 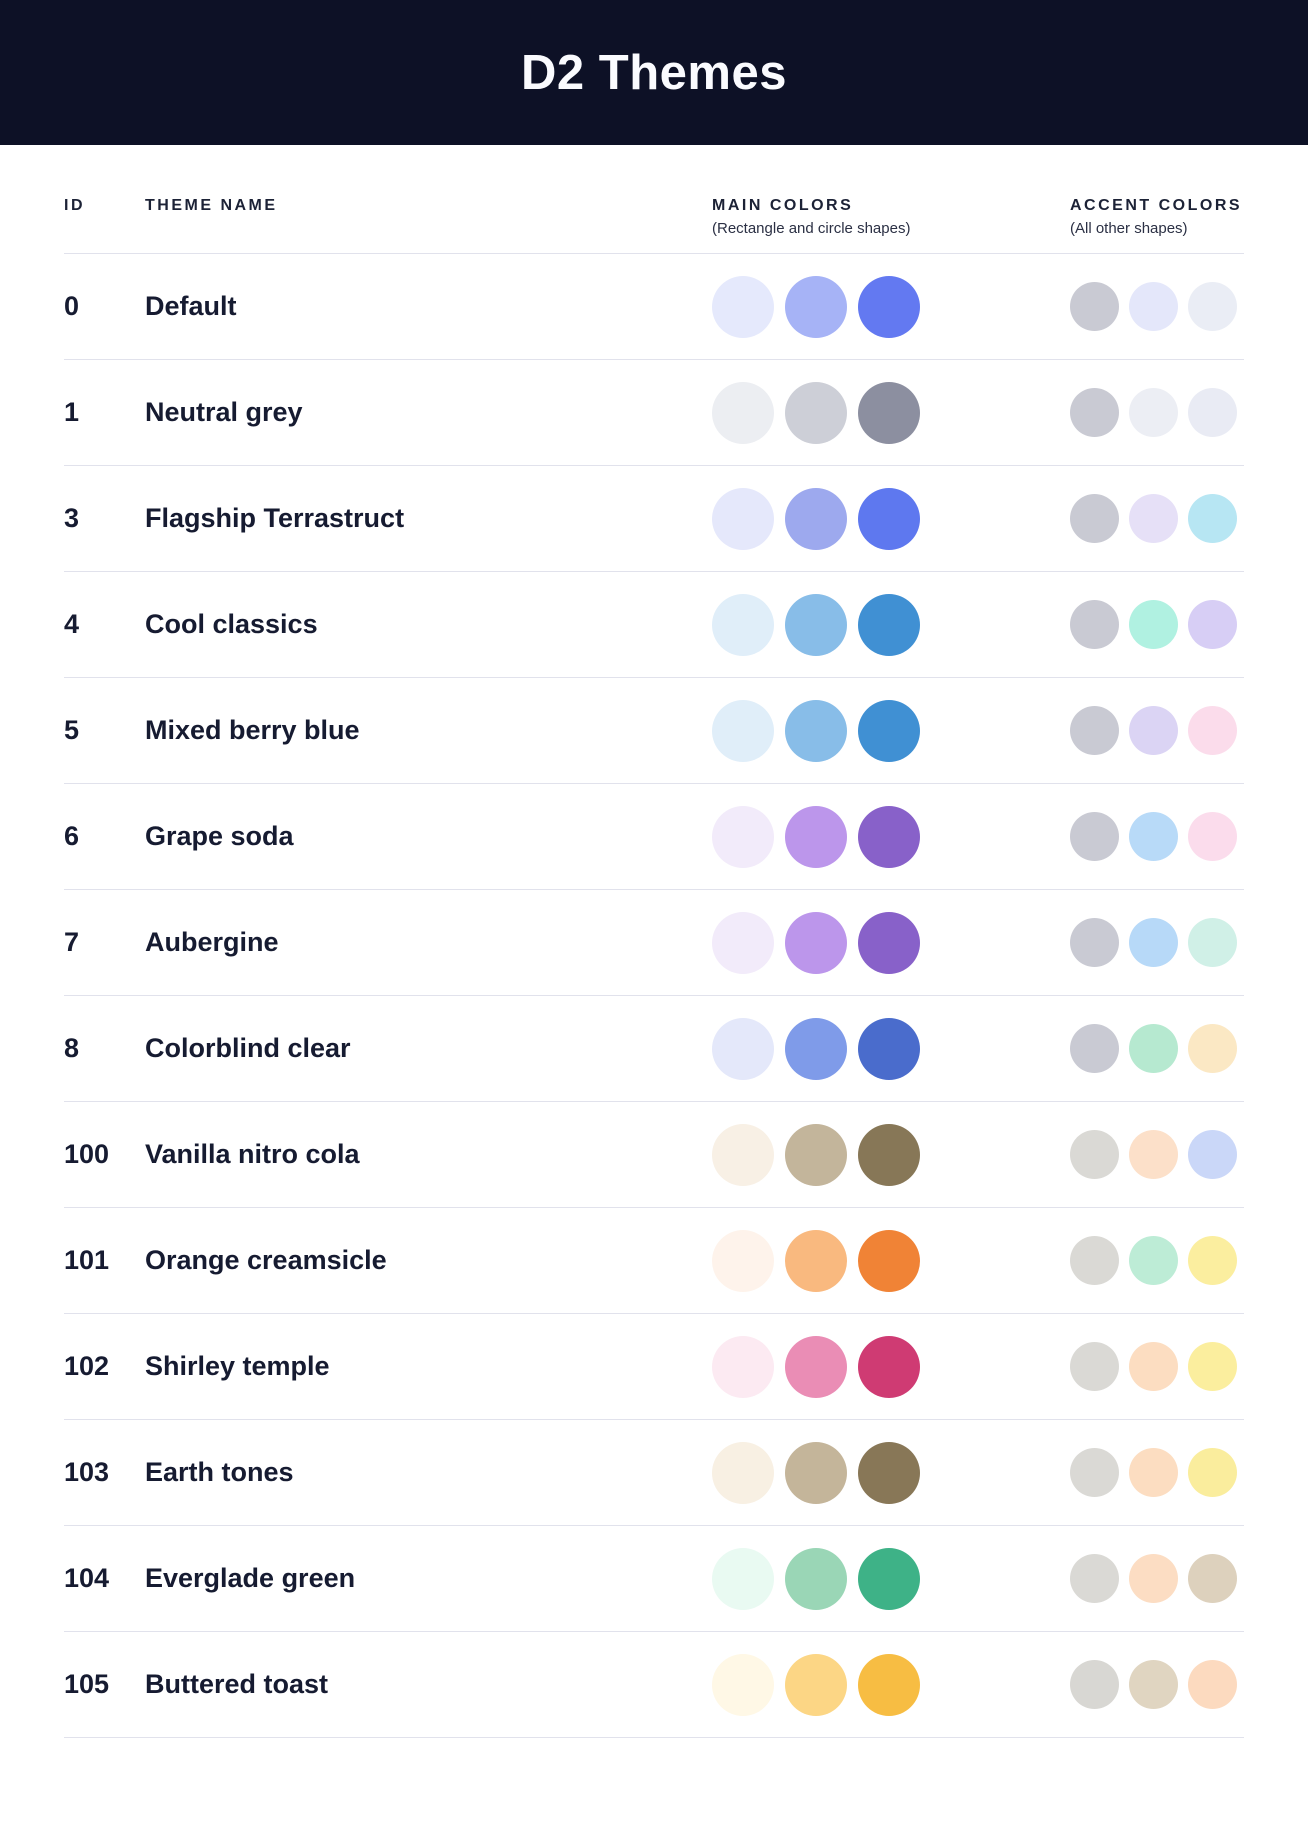 What do you see at coordinates (87, 1154) in the screenshot?
I see `theme-id: 100` at bounding box center [87, 1154].